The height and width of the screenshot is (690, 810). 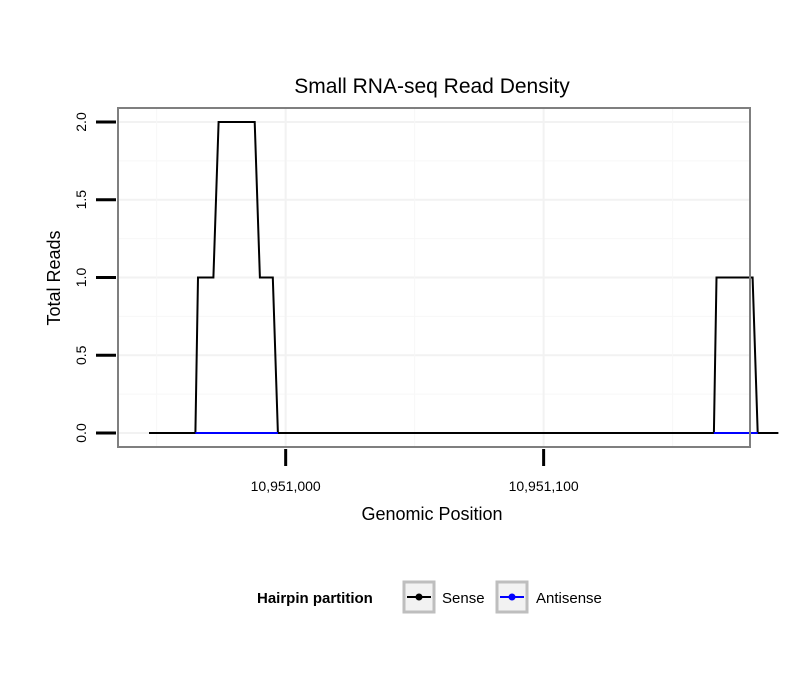 I want to click on x-axis: 10,951,000 10,951,100, so click(x=415, y=471).